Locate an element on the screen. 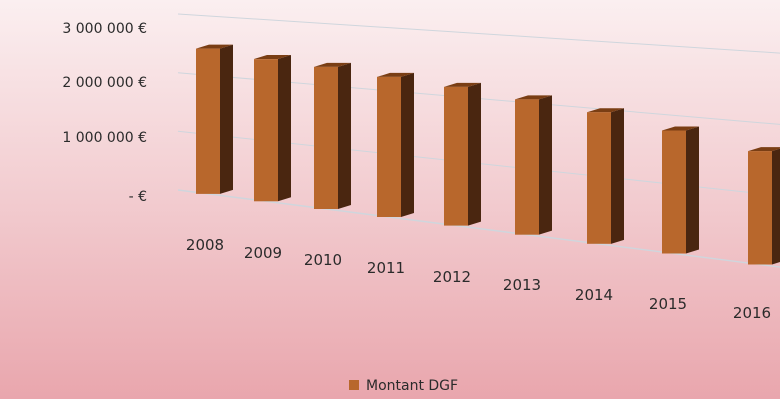 The width and height of the screenshot is (780, 399). x-tick-label: 2012 is located at coordinates (452, 277).